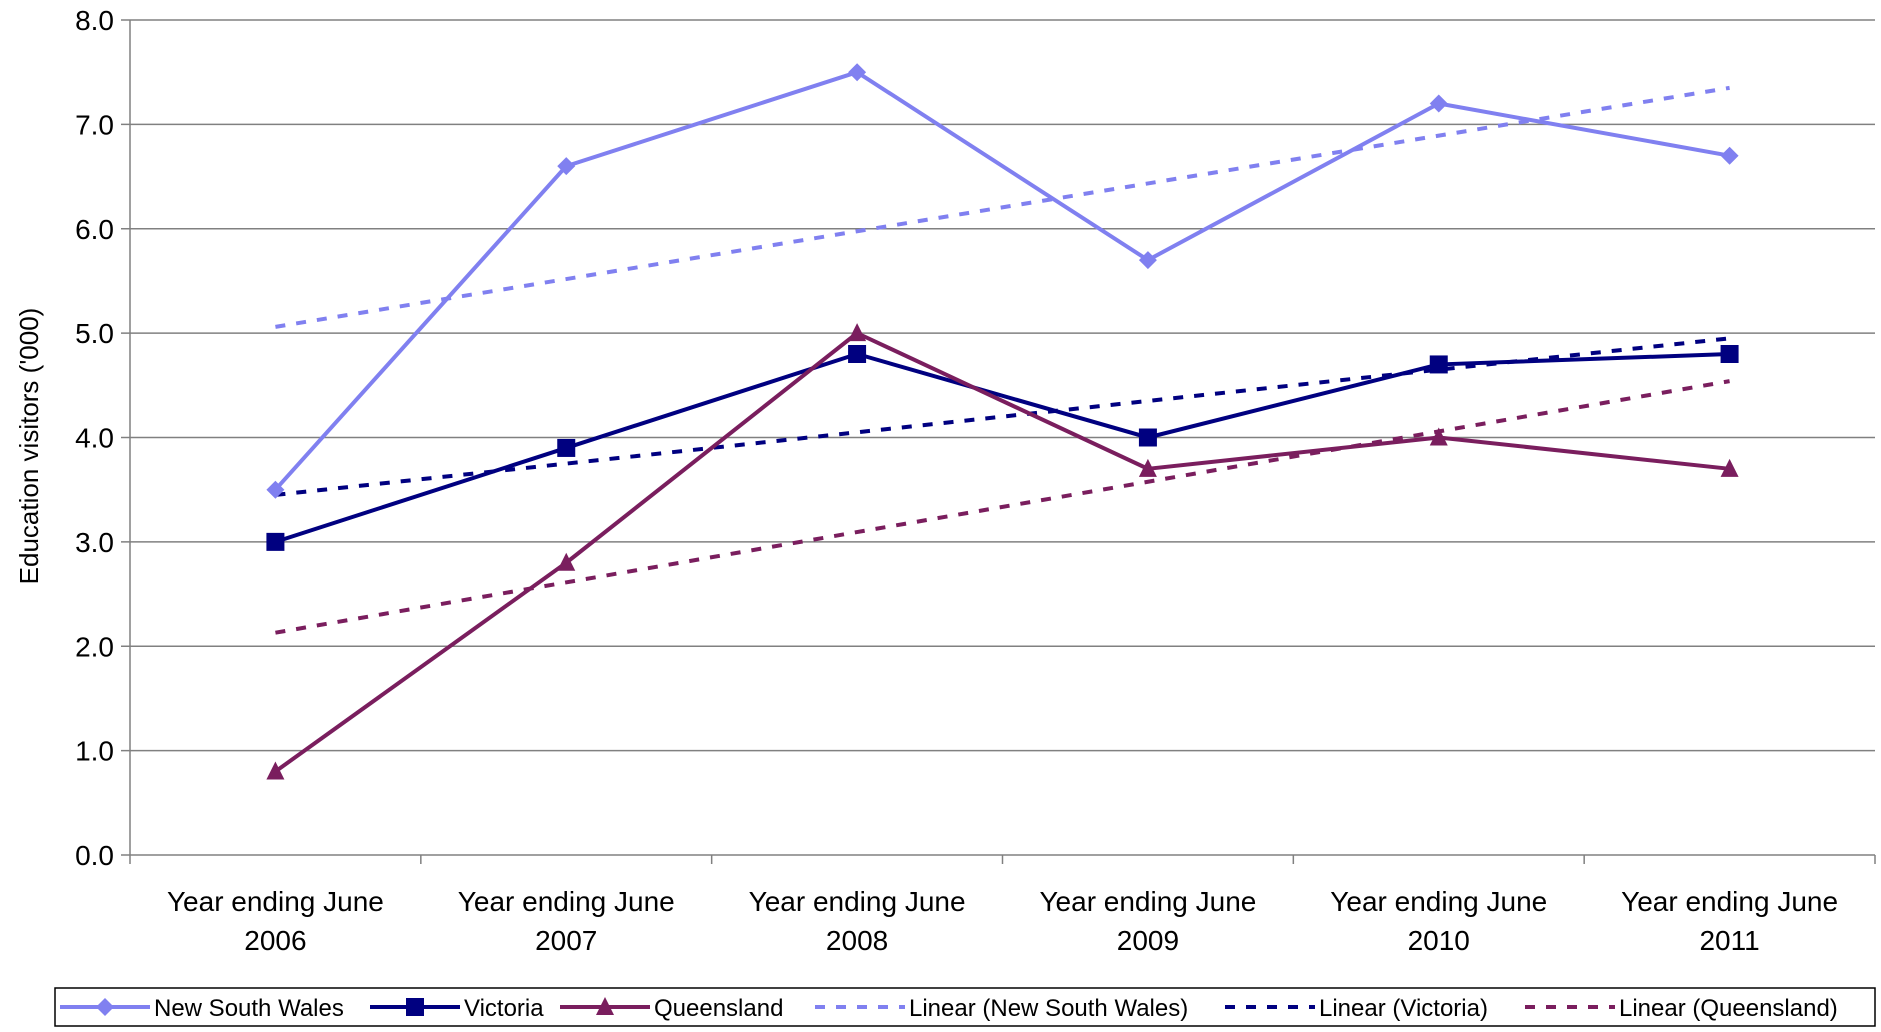  What do you see at coordinates (275, 921) in the screenshot?
I see `x-tick-label: Year ending June 2006` at bounding box center [275, 921].